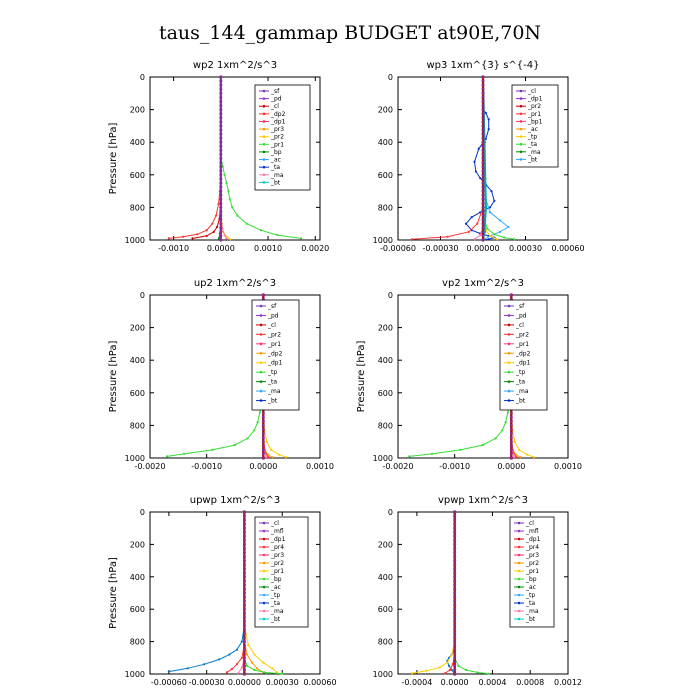  What do you see at coordinates (441, 248) in the screenshot?
I see `x-tick-label: -0.00030` at bounding box center [441, 248].